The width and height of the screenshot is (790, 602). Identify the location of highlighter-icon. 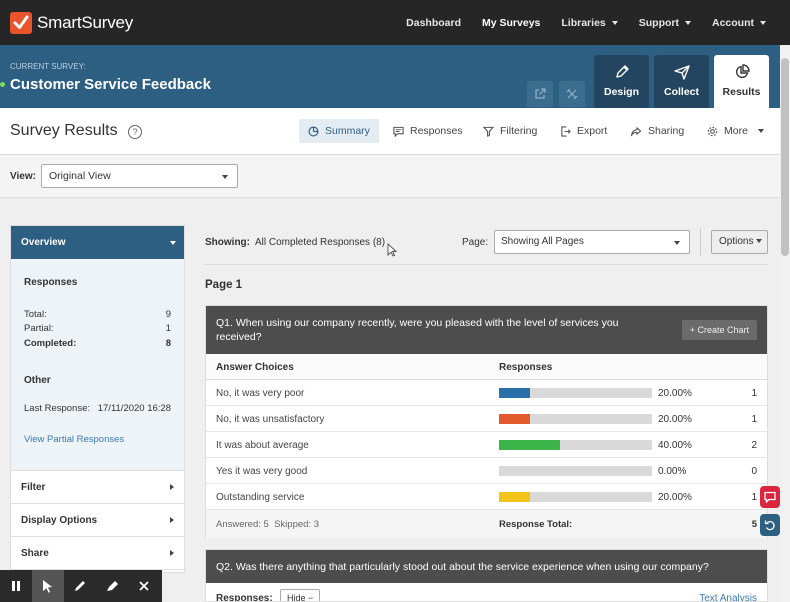
(112, 586).